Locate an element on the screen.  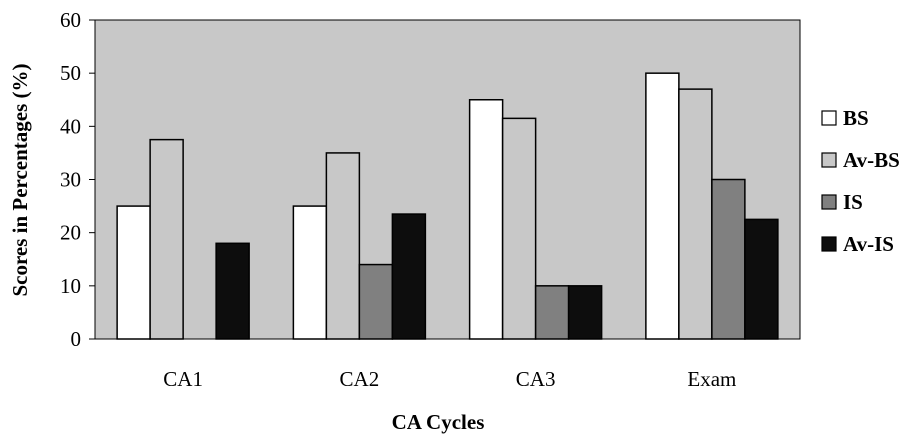
bar-bs-ca3 is located at coordinates (486, 219).